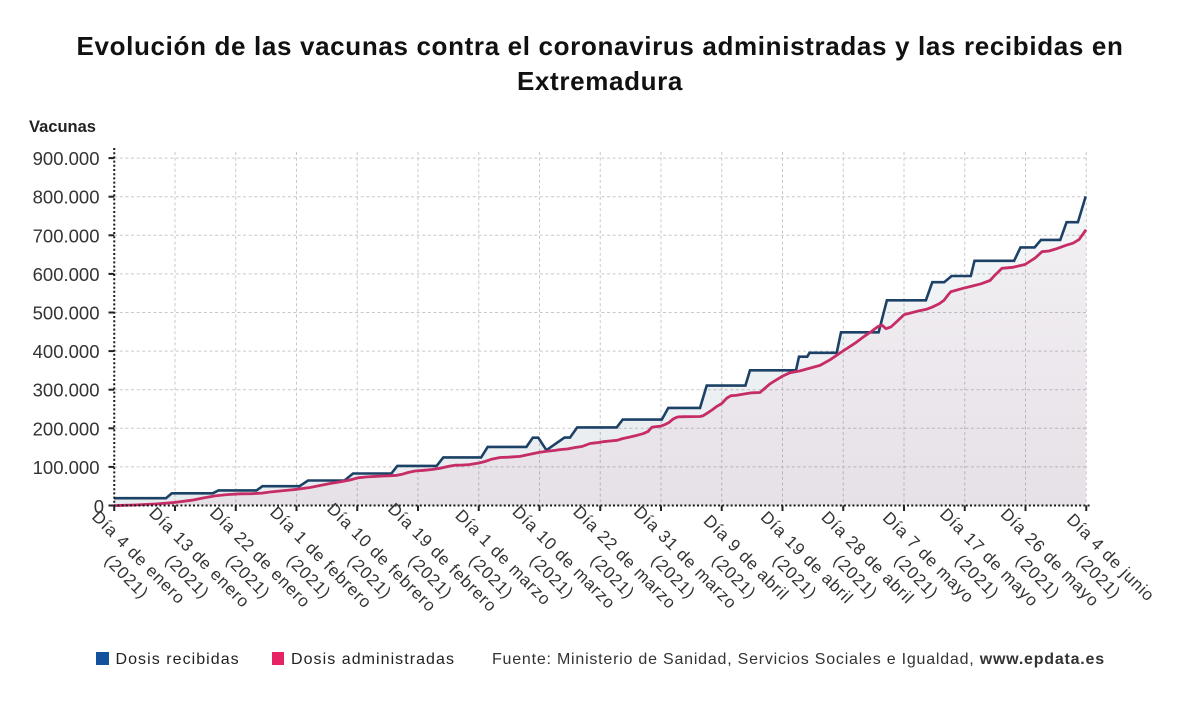 The width and height of the screenshot is (1200, 705). I want to click on svg-text: 400.000, so click(66, 351).